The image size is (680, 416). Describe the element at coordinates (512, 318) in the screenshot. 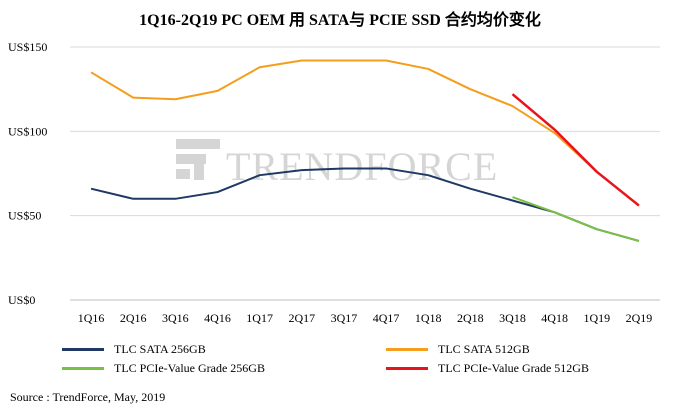

I see `x-tick-label: 3Q18` at that location.